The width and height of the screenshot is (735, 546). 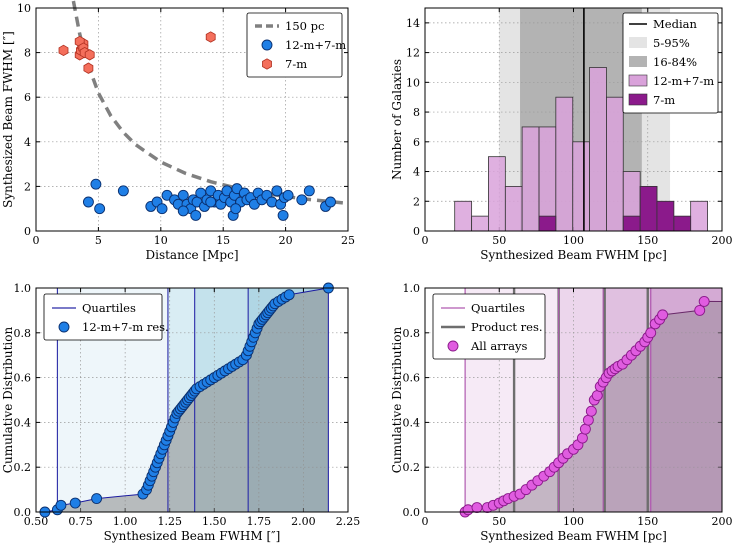 I want to click on legend-label: All arrays, so click(x=499, y=346).